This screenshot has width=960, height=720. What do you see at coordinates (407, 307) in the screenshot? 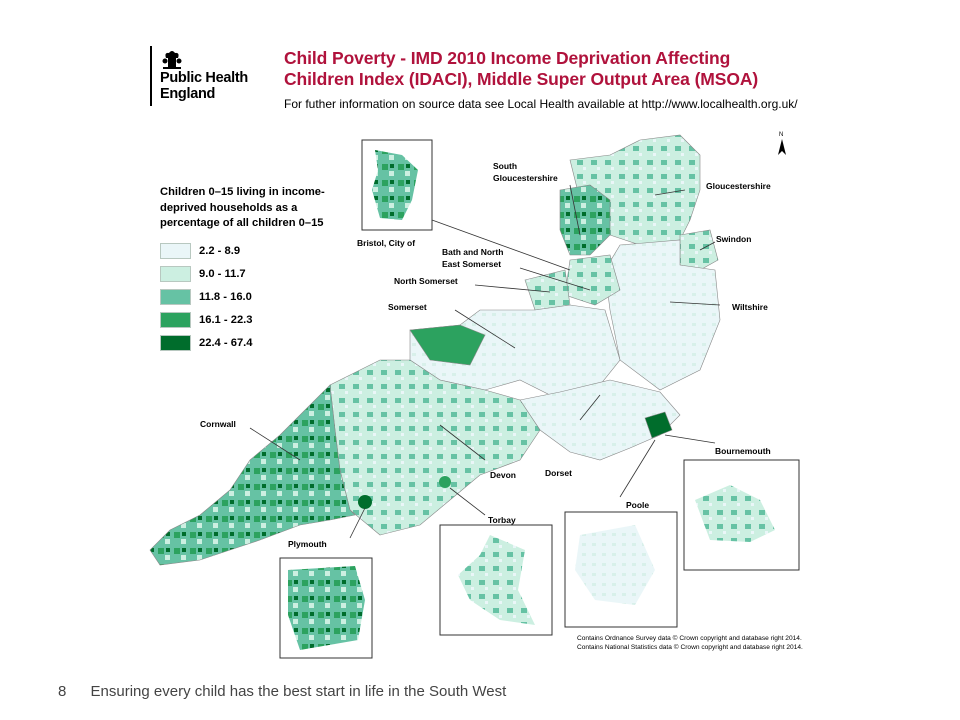
I see `label-somerset: Somerset` at bounding box center [407, 307].